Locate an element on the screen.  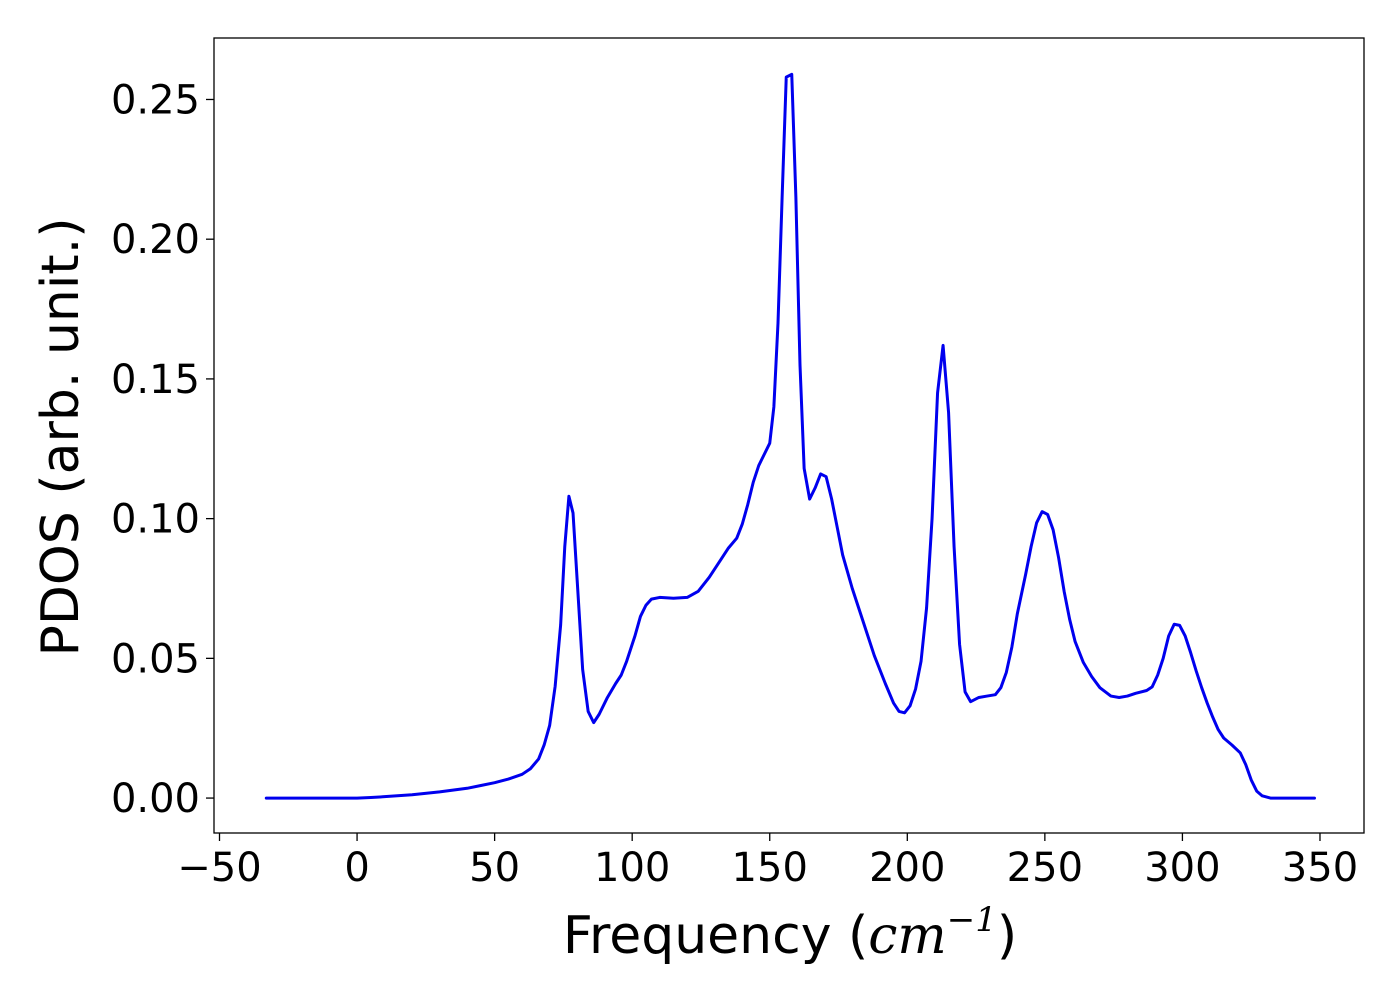
x-tick-label: −50 is located at coordinates (219, 868).